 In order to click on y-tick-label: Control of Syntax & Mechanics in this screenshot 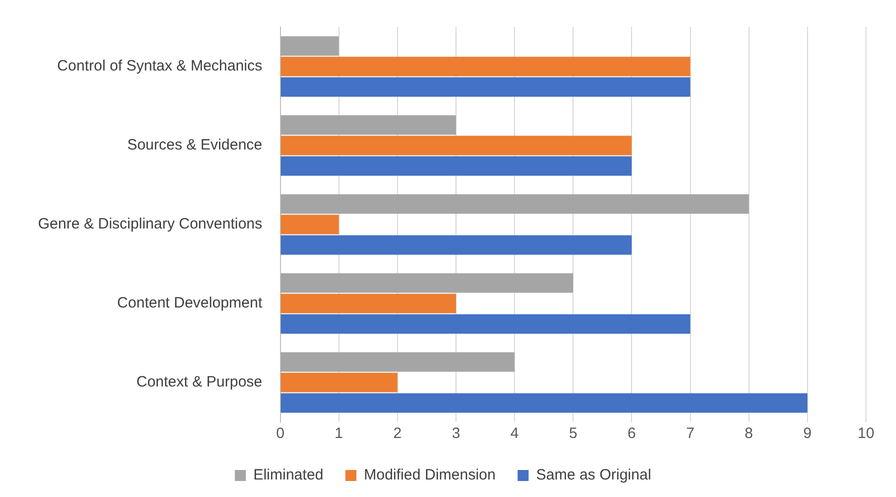, I will do `click(159, 66)`.